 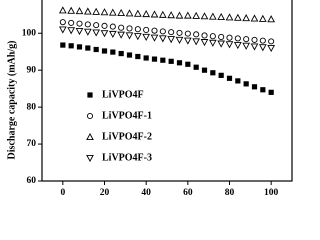 I want to click on y-tick-label: 60, so click(x=32, y=181).